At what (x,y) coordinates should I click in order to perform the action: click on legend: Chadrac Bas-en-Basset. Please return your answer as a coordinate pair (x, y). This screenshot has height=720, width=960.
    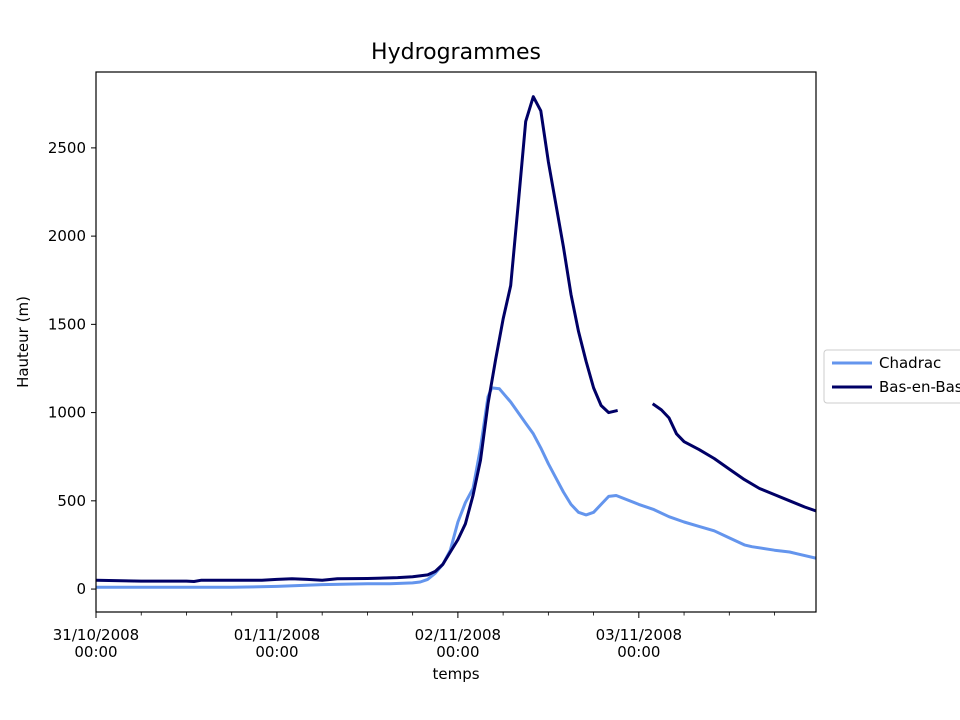
    Looking at the image, I should click on (891, 376).